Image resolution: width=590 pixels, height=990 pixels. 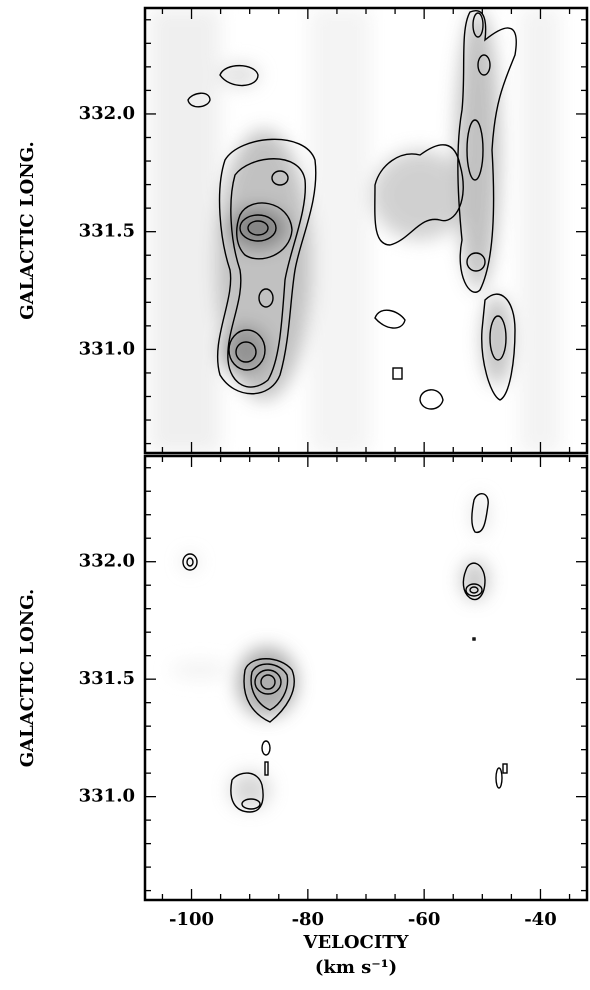 I want to click on x-tick-label: -40, so click(x=540, y=919).